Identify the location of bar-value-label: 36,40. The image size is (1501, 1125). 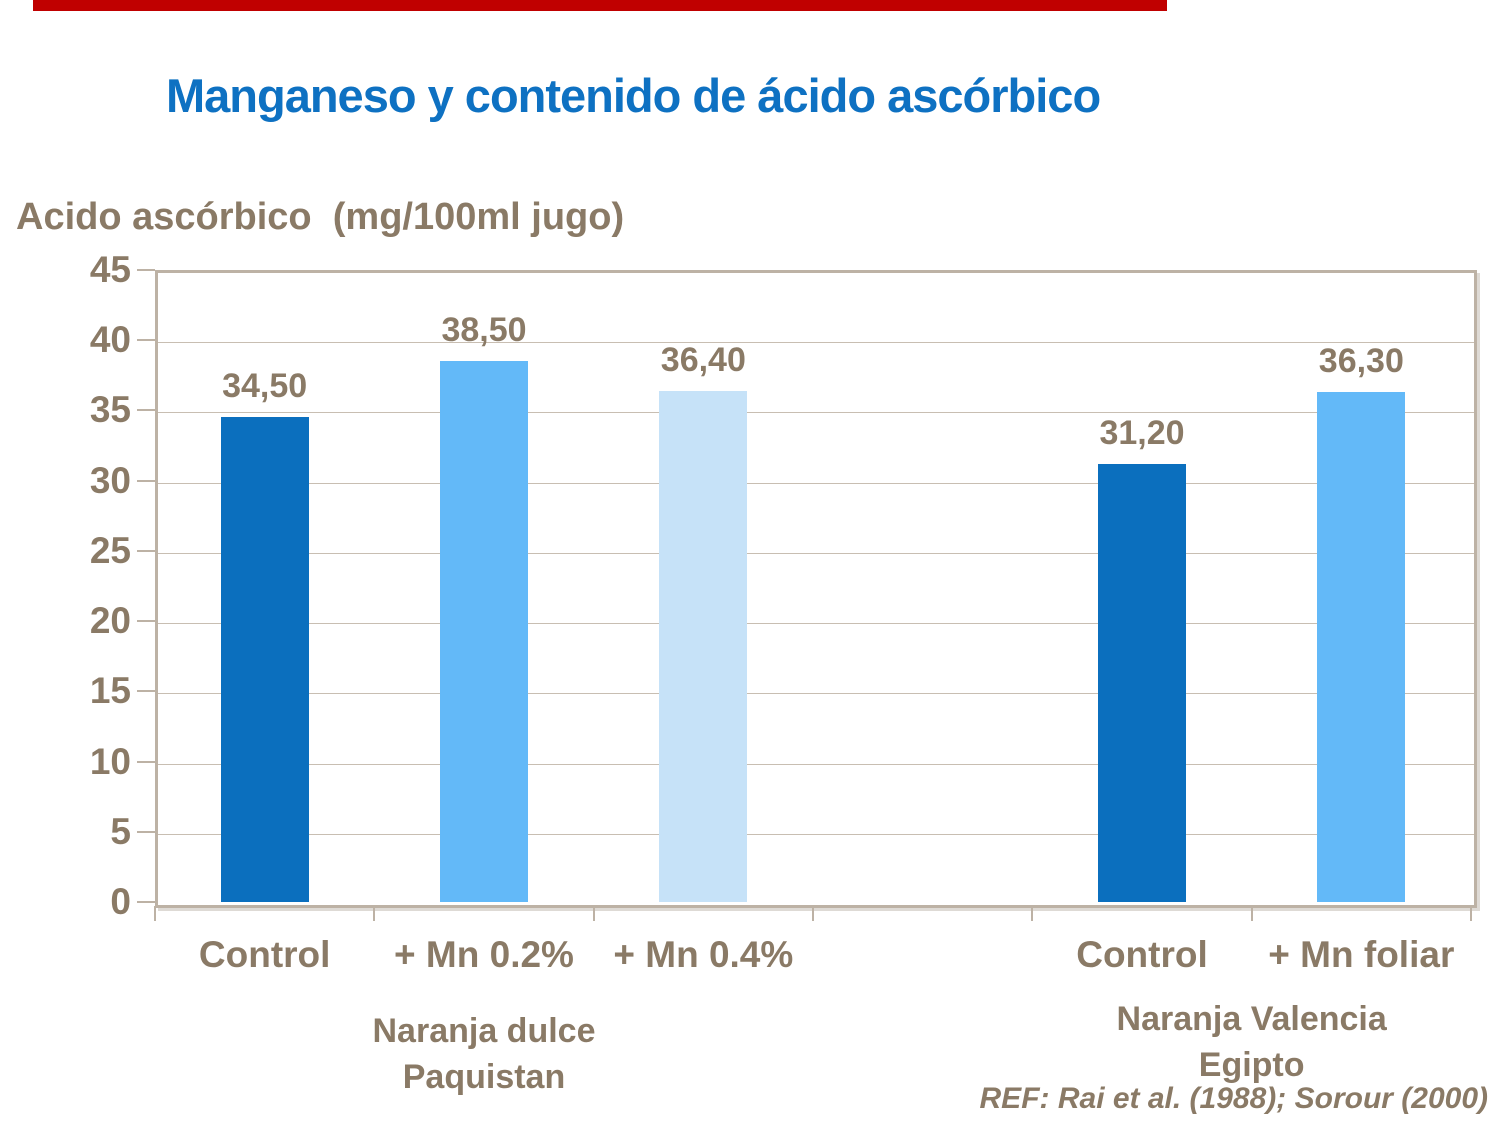
(703, 359).